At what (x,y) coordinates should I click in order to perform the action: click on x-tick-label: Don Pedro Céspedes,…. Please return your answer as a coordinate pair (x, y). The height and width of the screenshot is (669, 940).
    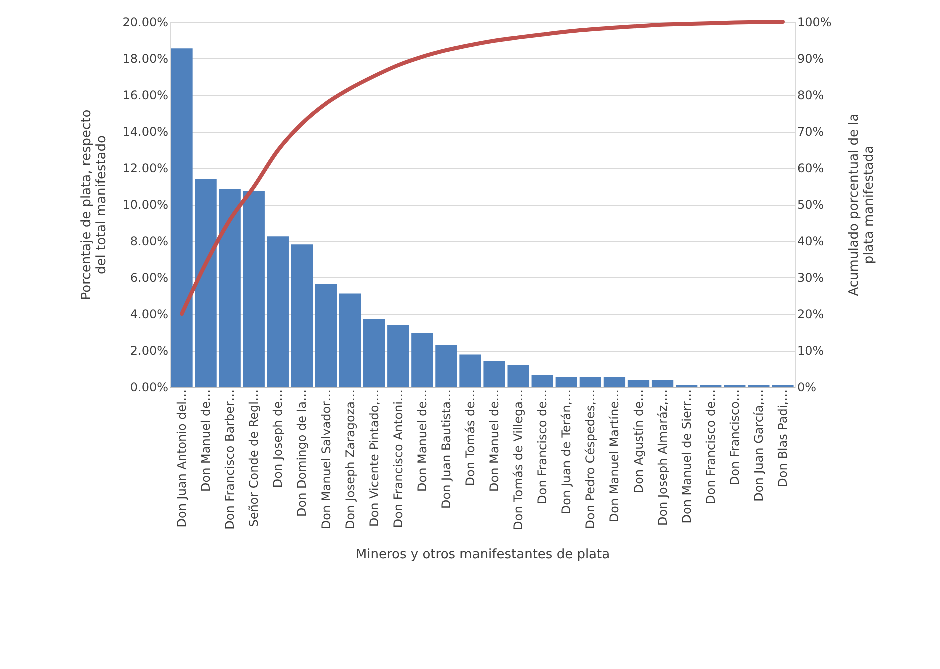
    Looking at the image, I should click on (591, 460).